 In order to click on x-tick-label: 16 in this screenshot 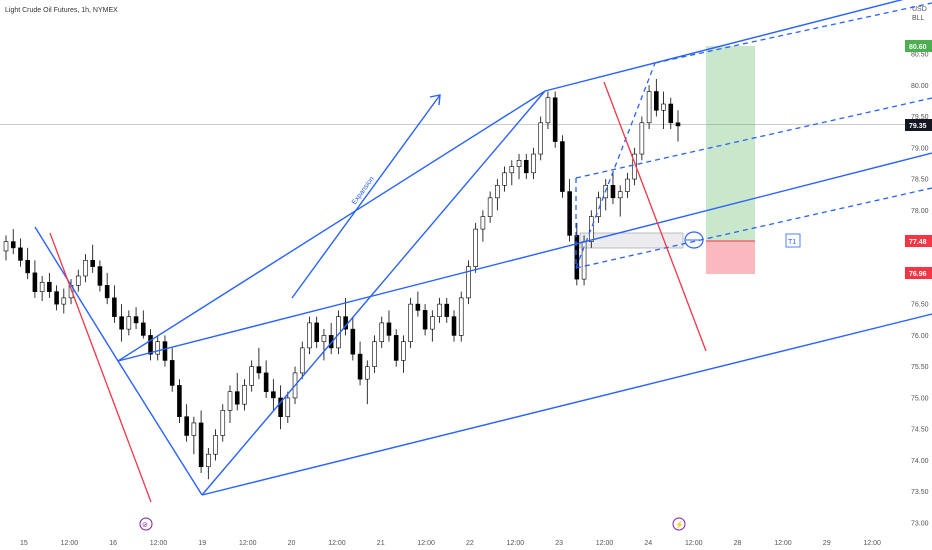, I will do `click(113, 543)`.